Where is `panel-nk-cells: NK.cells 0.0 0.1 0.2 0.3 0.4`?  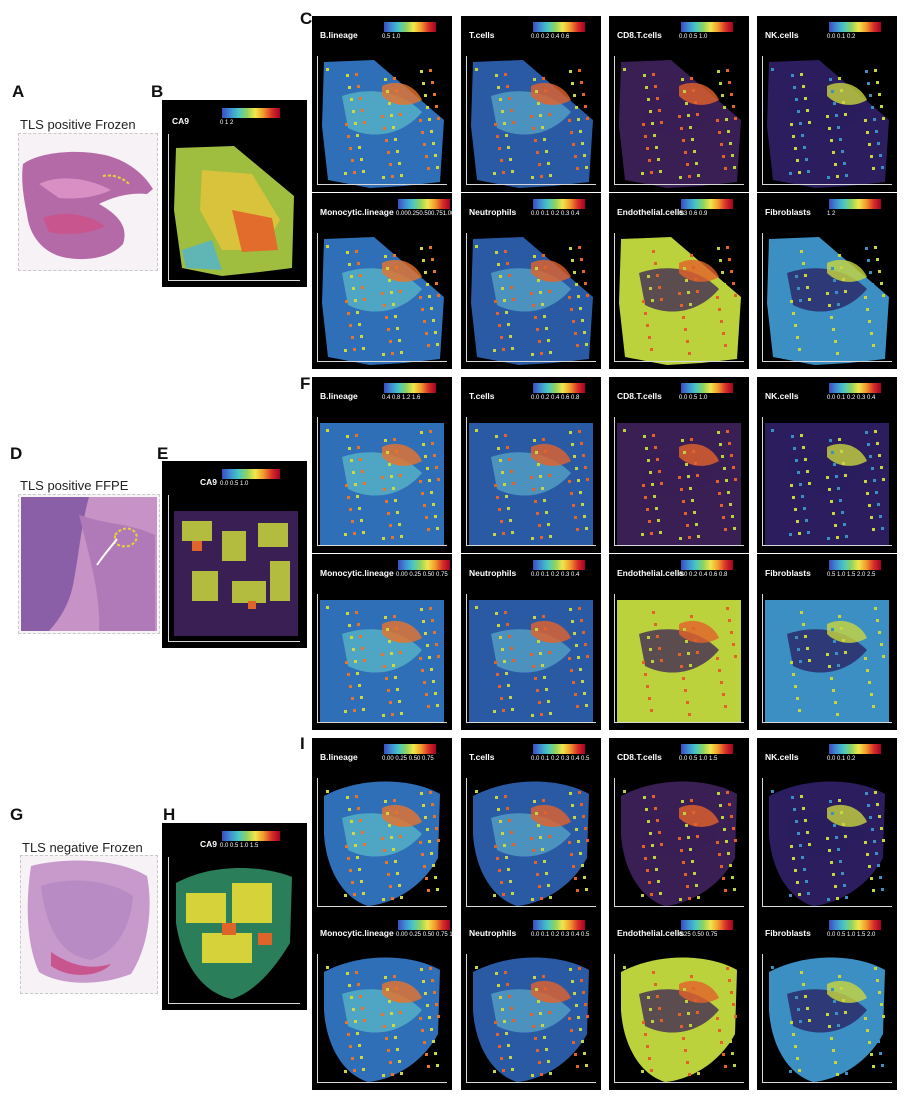
panel-nk-cells: NK.cells 0.0 0.1 0.2 0.3 0.4 is located at coordinates (827, 465).